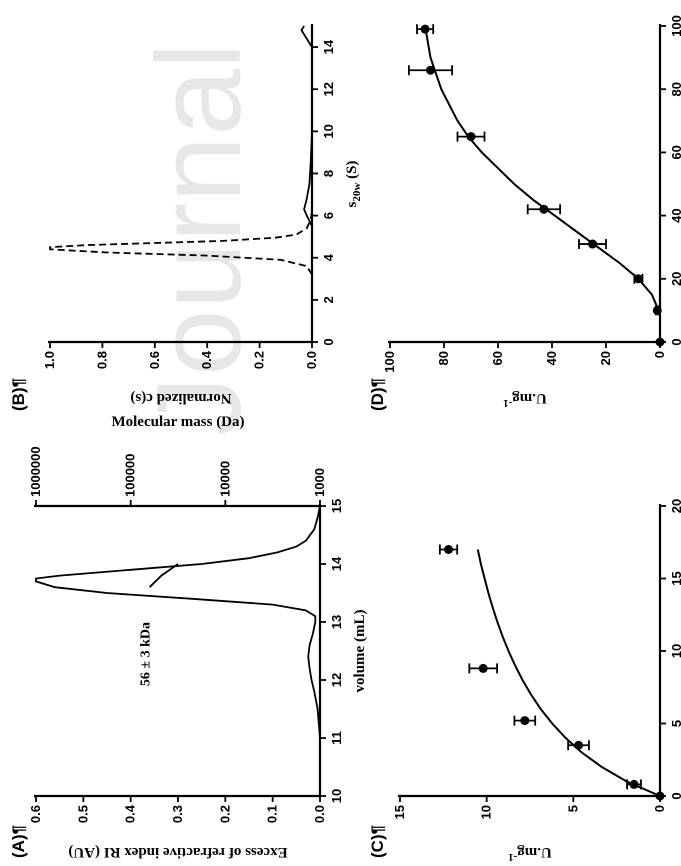 This screenshot has height=866, width=681. I want to click on y2-tick-label: 100000, so click(130, 475).